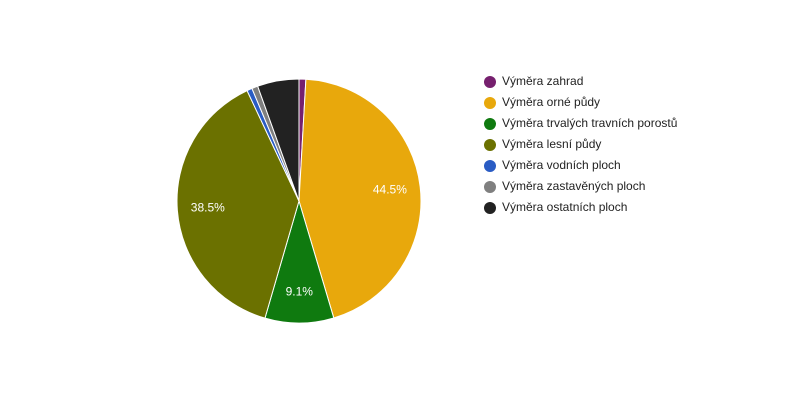 This screenshot has width=800, height=405. I want to click on legend-label: Výměra zastavěných ploch, so click(573, 186).